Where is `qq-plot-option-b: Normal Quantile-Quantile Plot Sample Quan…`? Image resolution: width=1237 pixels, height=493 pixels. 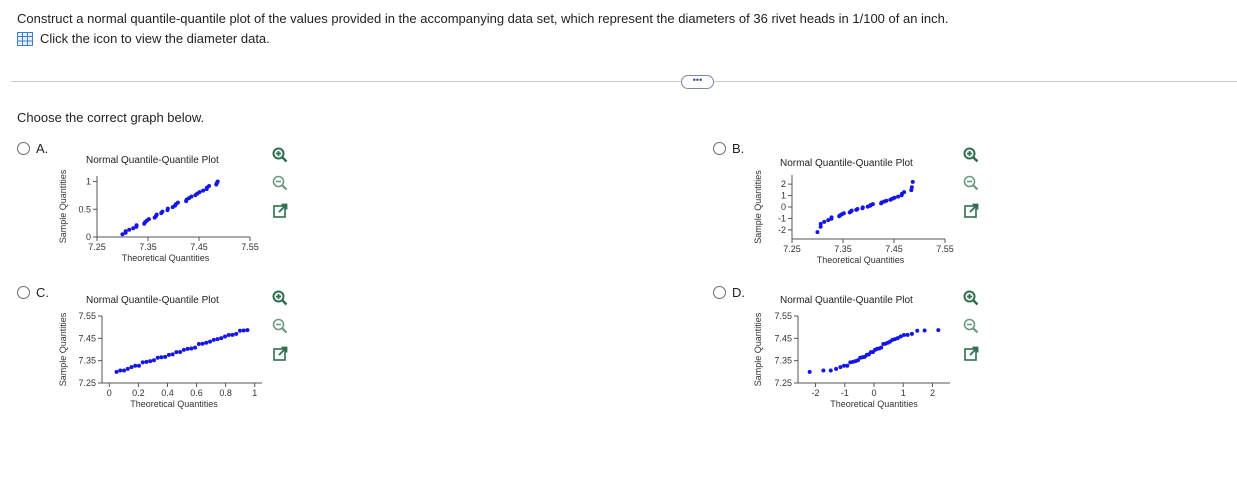 qq-plot-option-b: Normal Quantile-Quantile Plot Sample Quan… is located at coordinates (853, 211).